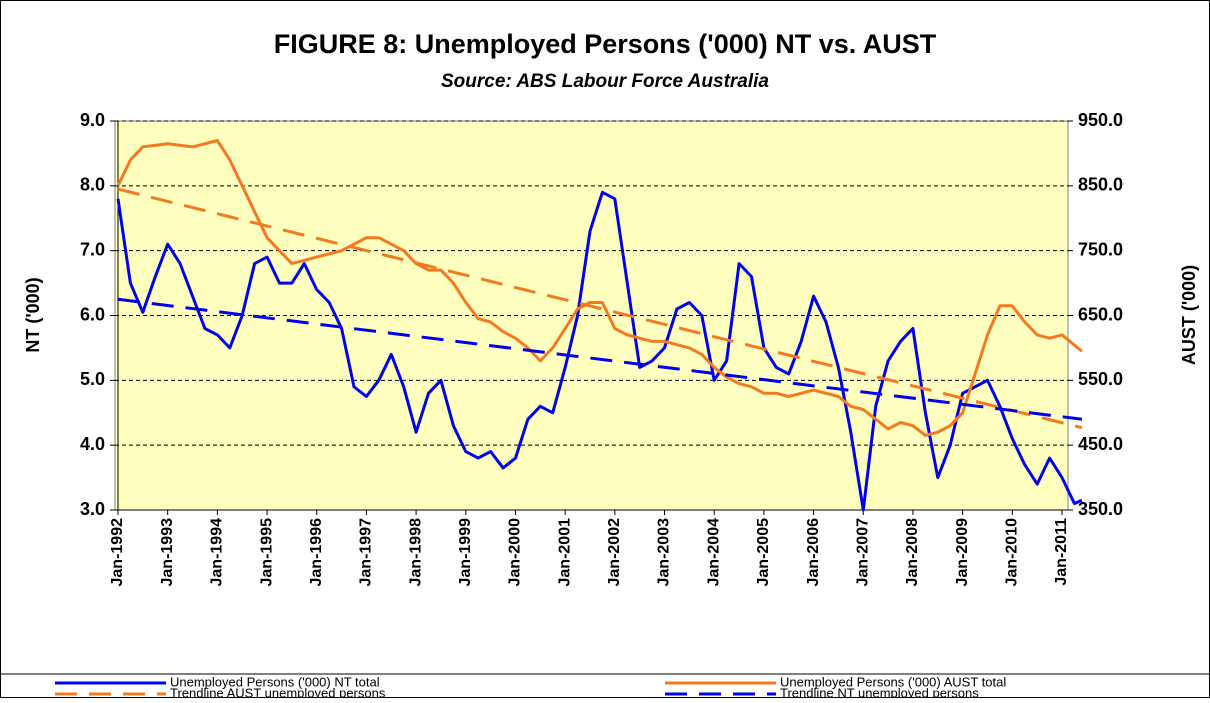  What do you see at coordinates (92, 120) in the screenshot?
I see `y-tick-label: 9.0` at bounding box center [92, 120].